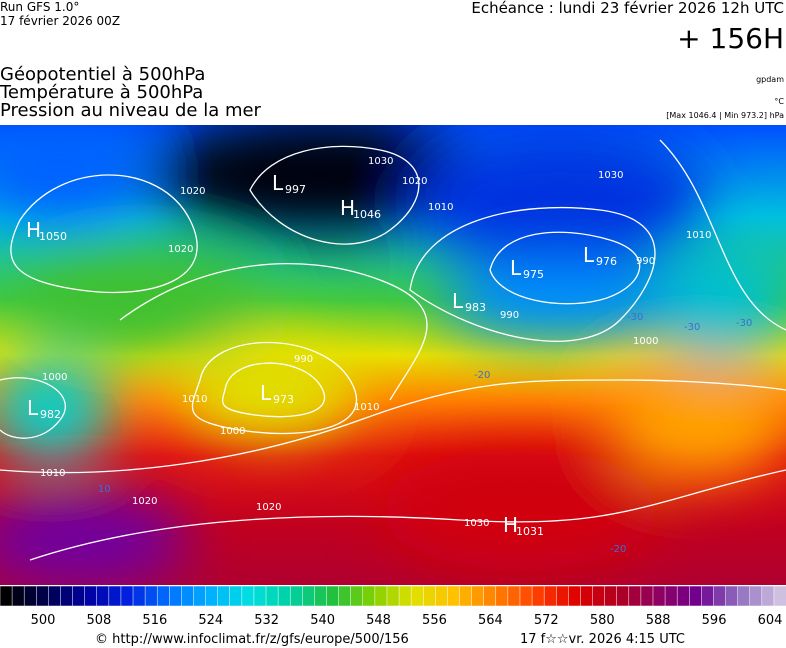 This screenshot has height=648, width=786. Describe the element at coordinates (546, 620) in the screenshot. I see `colorbar-tick-label: 572` at that location.